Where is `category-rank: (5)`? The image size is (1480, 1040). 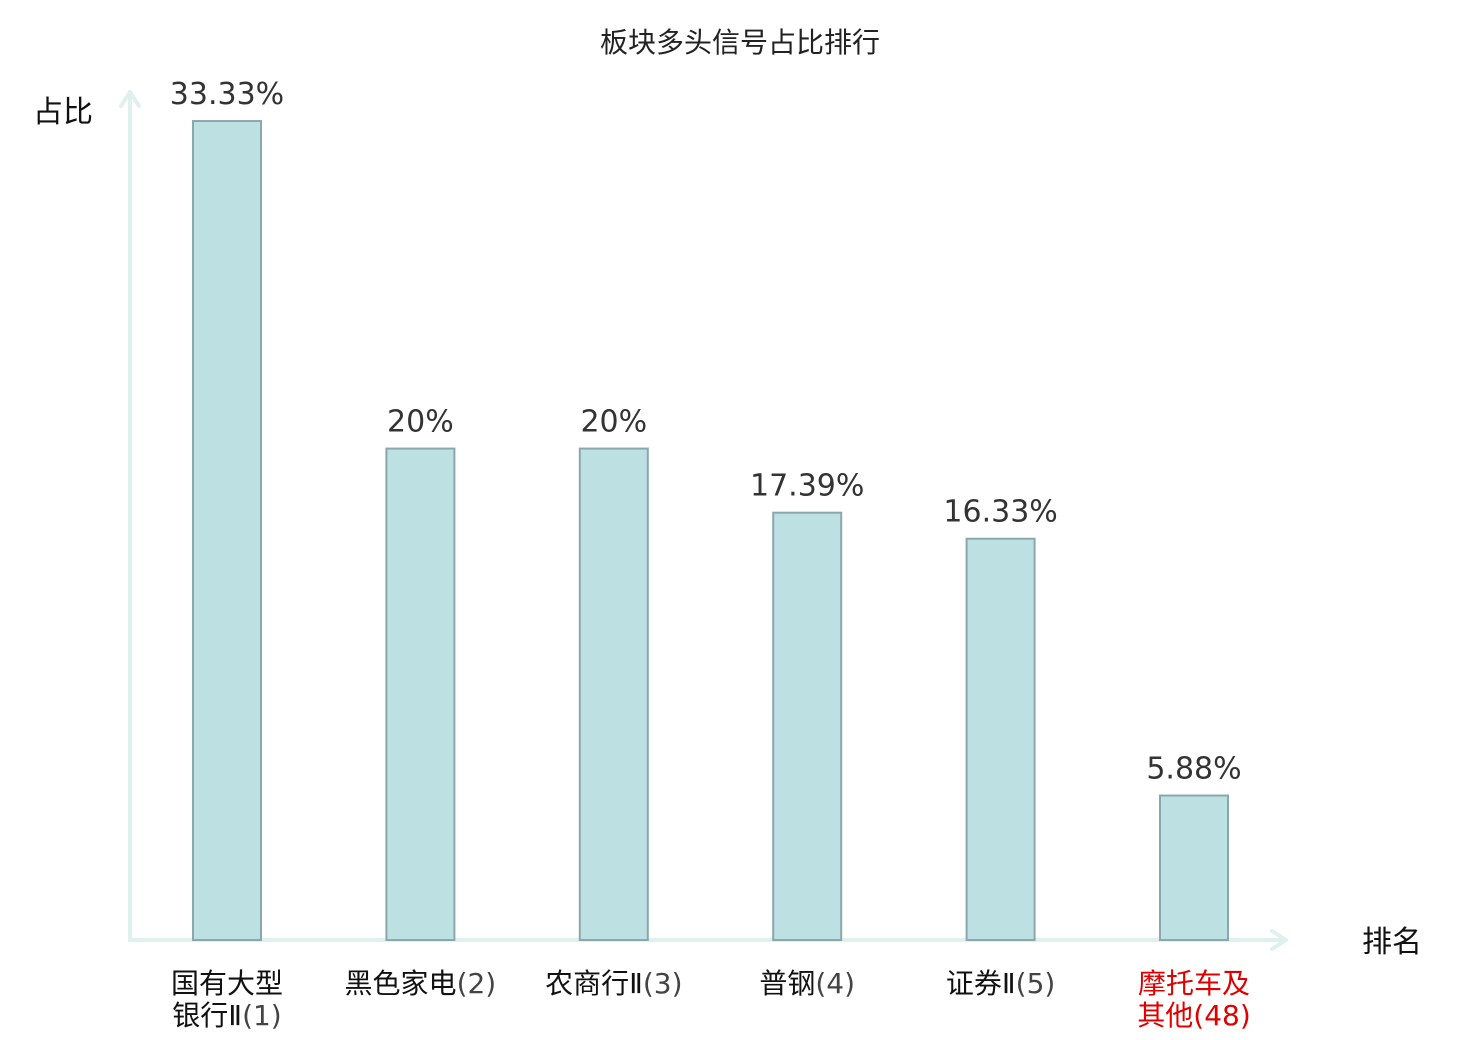
category-rank: (5) is located at coordinates (1036, 983).